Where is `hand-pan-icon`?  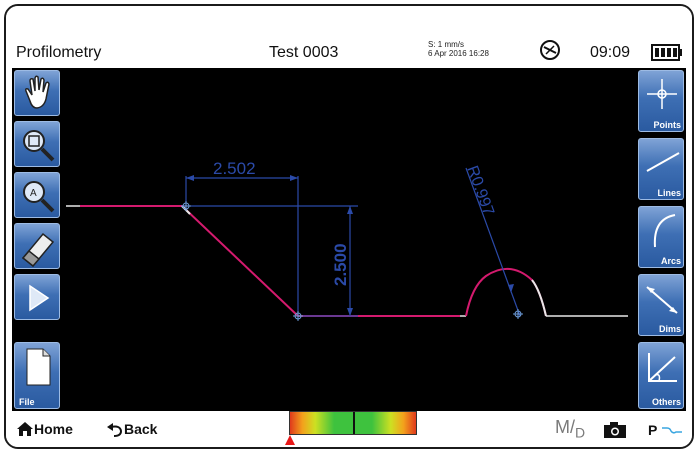 hand-pan-icon is located at coordinates (37, 92).